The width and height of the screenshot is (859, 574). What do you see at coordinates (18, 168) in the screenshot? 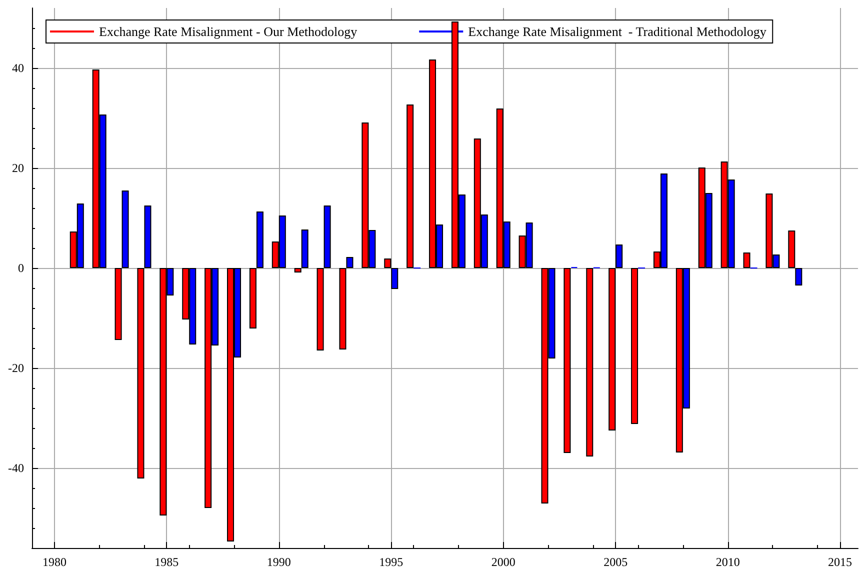
I see `y-tick-label: 20` at bounding box center [18, 168].